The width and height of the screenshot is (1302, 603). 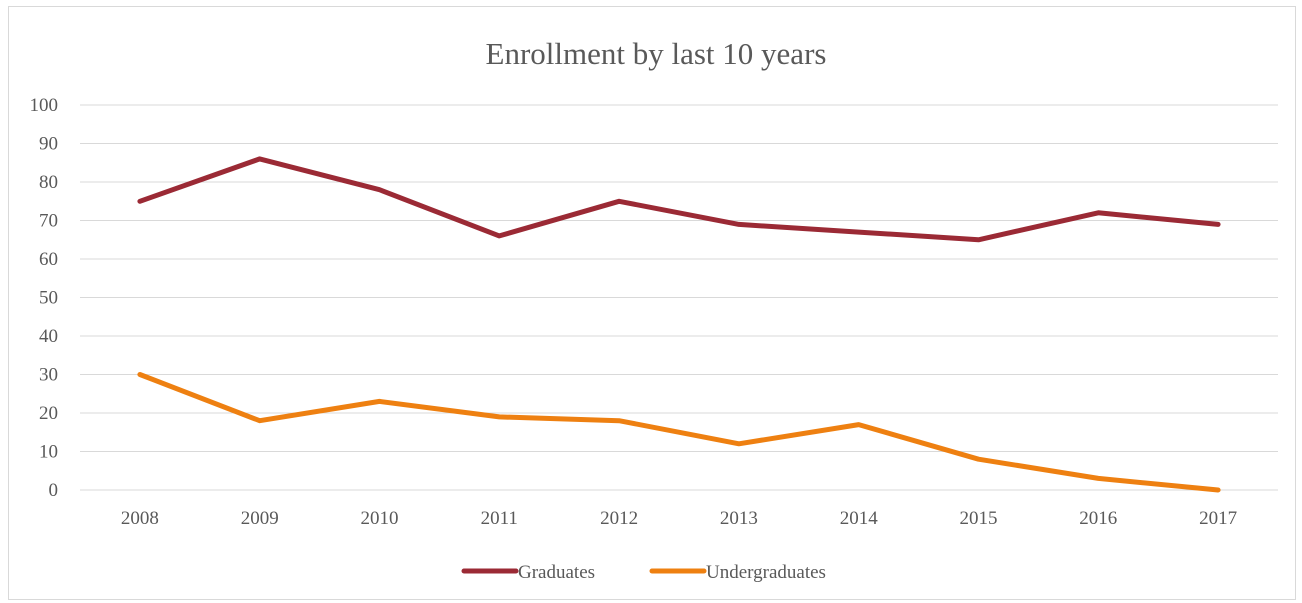 I want to click on chart-title: Enrollment by last 10 years, so click(x=656, y=53).